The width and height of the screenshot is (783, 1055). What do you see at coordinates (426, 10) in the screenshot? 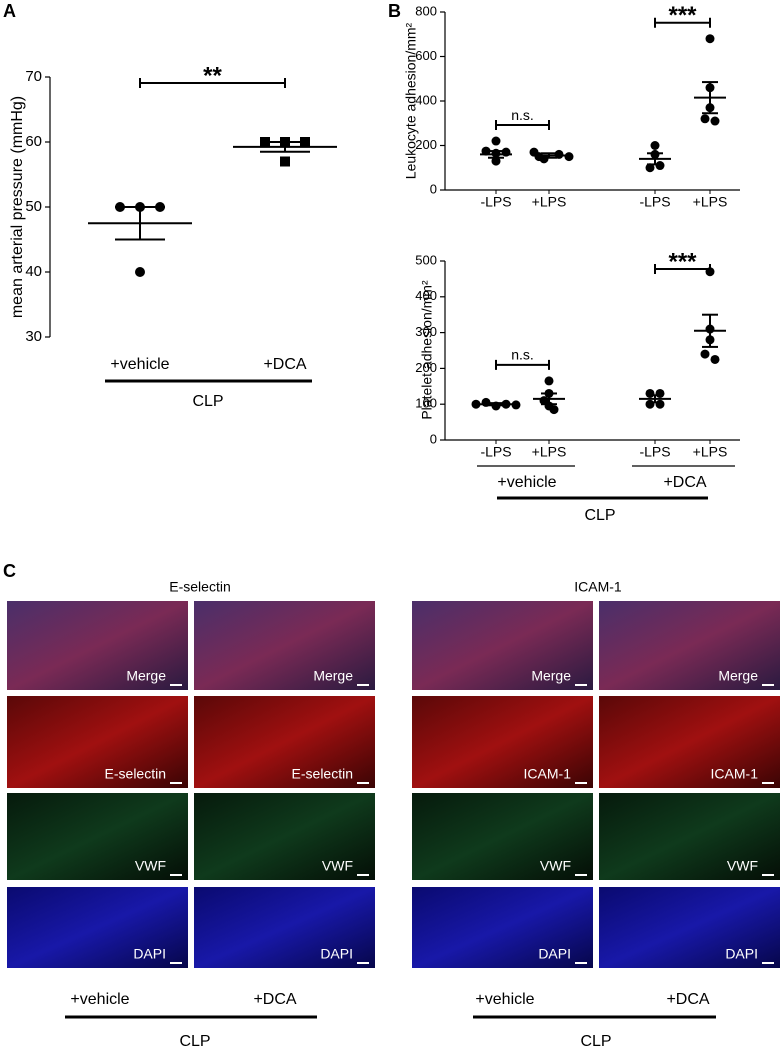
I see `y-tick-label: 800` at bounding box center [426, 10].